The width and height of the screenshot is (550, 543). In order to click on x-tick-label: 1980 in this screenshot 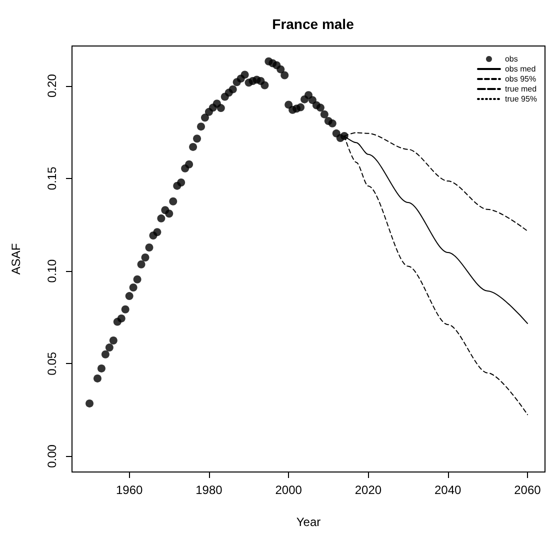, I will do `click(209, 490)`.